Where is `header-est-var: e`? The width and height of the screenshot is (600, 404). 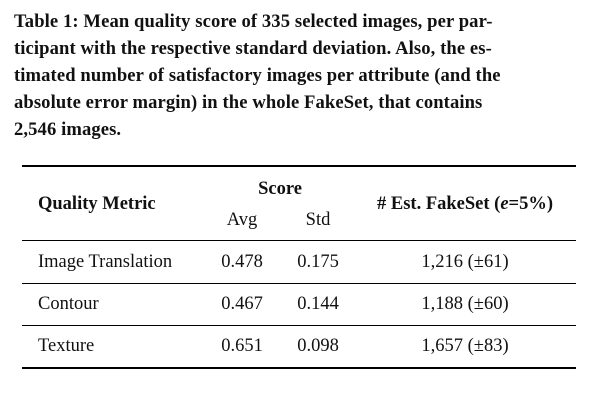 header-est-var: e is located at coordinates (504, 204).